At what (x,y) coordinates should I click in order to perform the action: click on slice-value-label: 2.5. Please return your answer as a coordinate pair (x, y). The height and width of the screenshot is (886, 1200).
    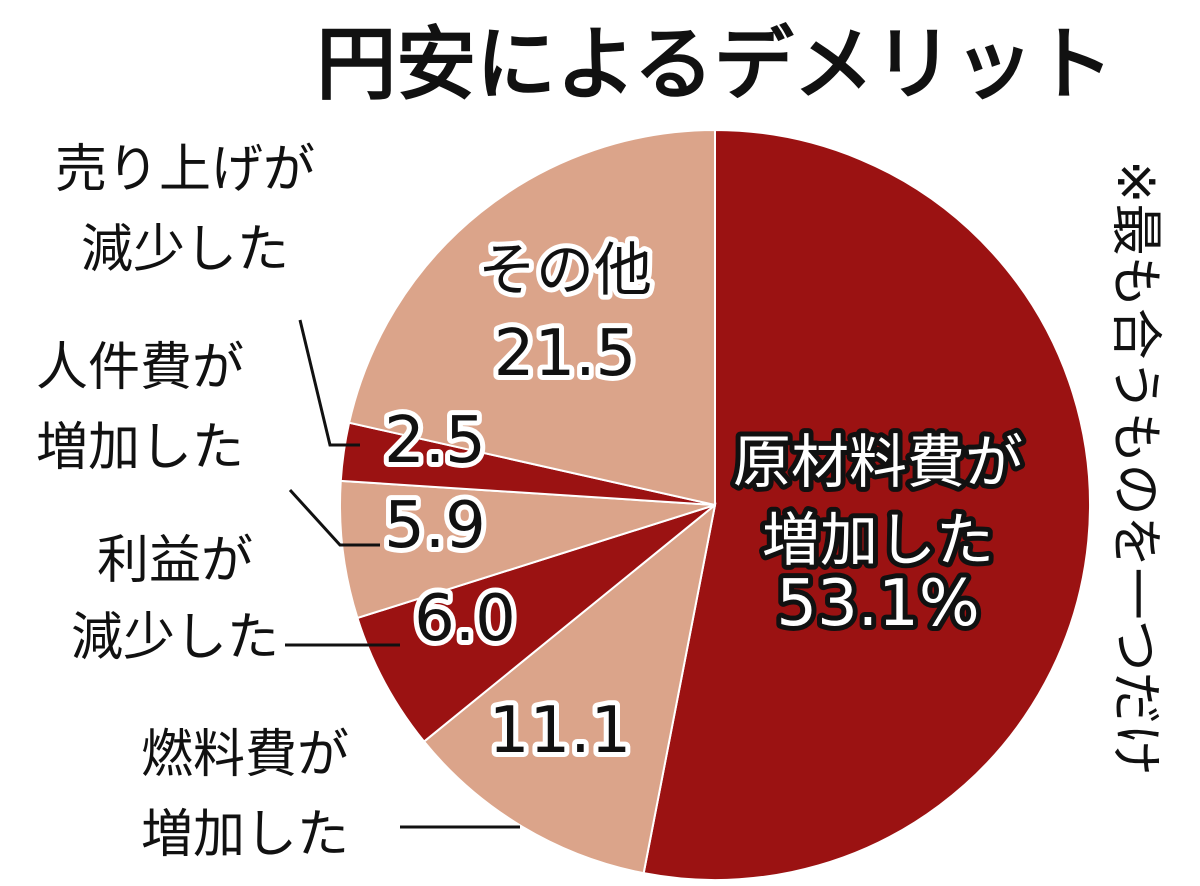
    Looking at the image, I should click on (435, 441).